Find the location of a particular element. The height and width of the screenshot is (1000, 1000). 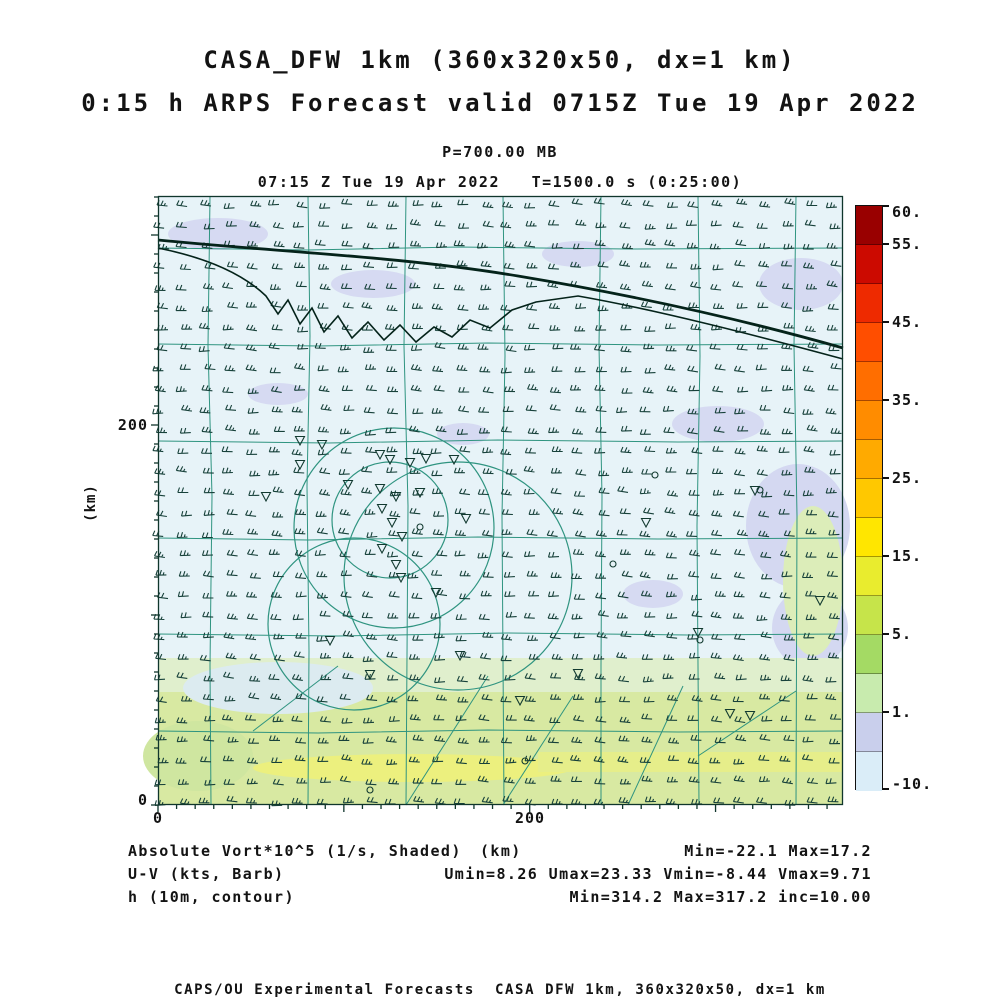

height-contour-wavy is located at coordinates (500, 303).